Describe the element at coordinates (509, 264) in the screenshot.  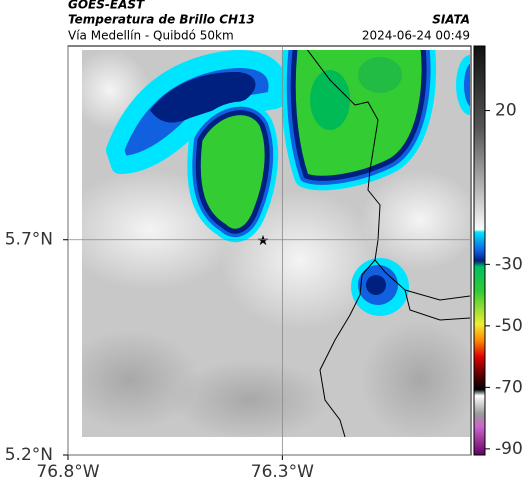
I see `colorbar-tick-label: -30` at that location.